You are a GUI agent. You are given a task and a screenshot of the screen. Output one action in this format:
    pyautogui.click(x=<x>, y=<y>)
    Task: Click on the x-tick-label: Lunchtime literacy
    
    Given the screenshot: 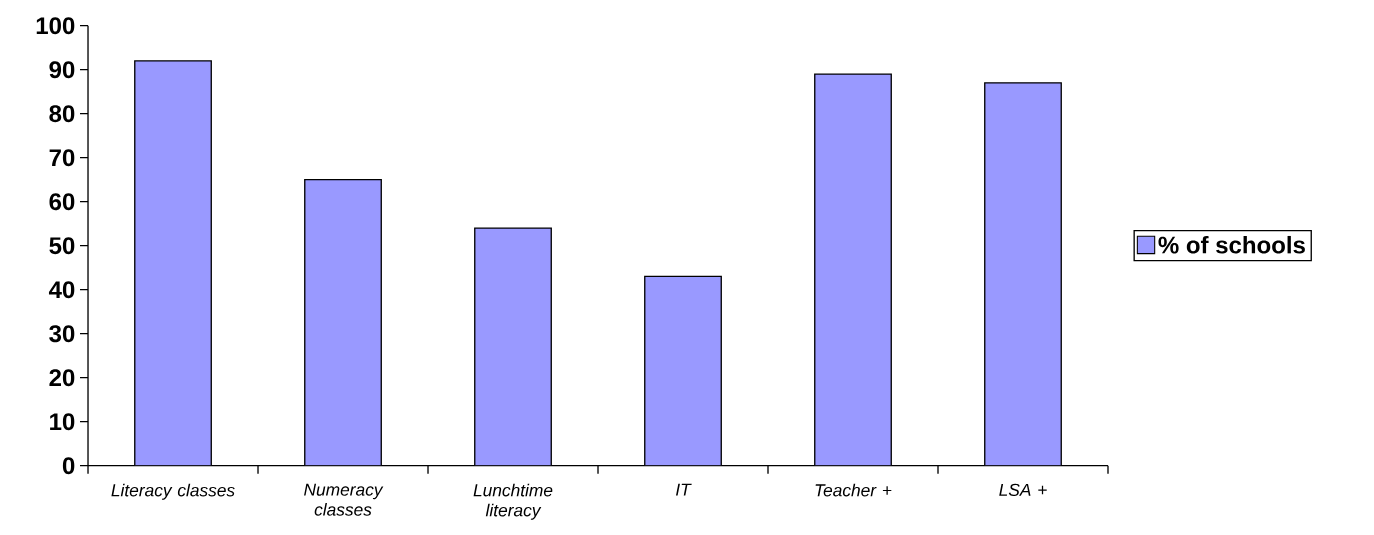 What is the action you would take?
    pyautogui.click(x=513, y=501)
    